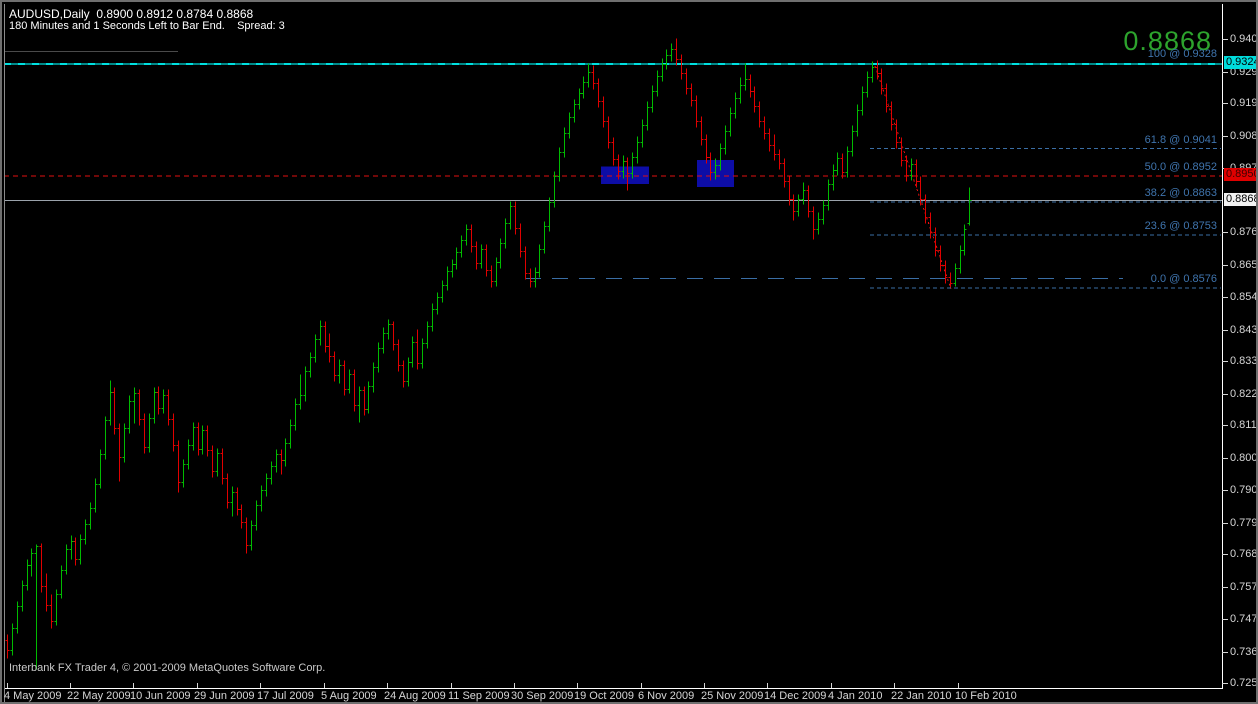 Image resolution: width=1258 pixels, height=704 pixels. I want to click on price-tick-label: 0.8545, so click(1244, 296).